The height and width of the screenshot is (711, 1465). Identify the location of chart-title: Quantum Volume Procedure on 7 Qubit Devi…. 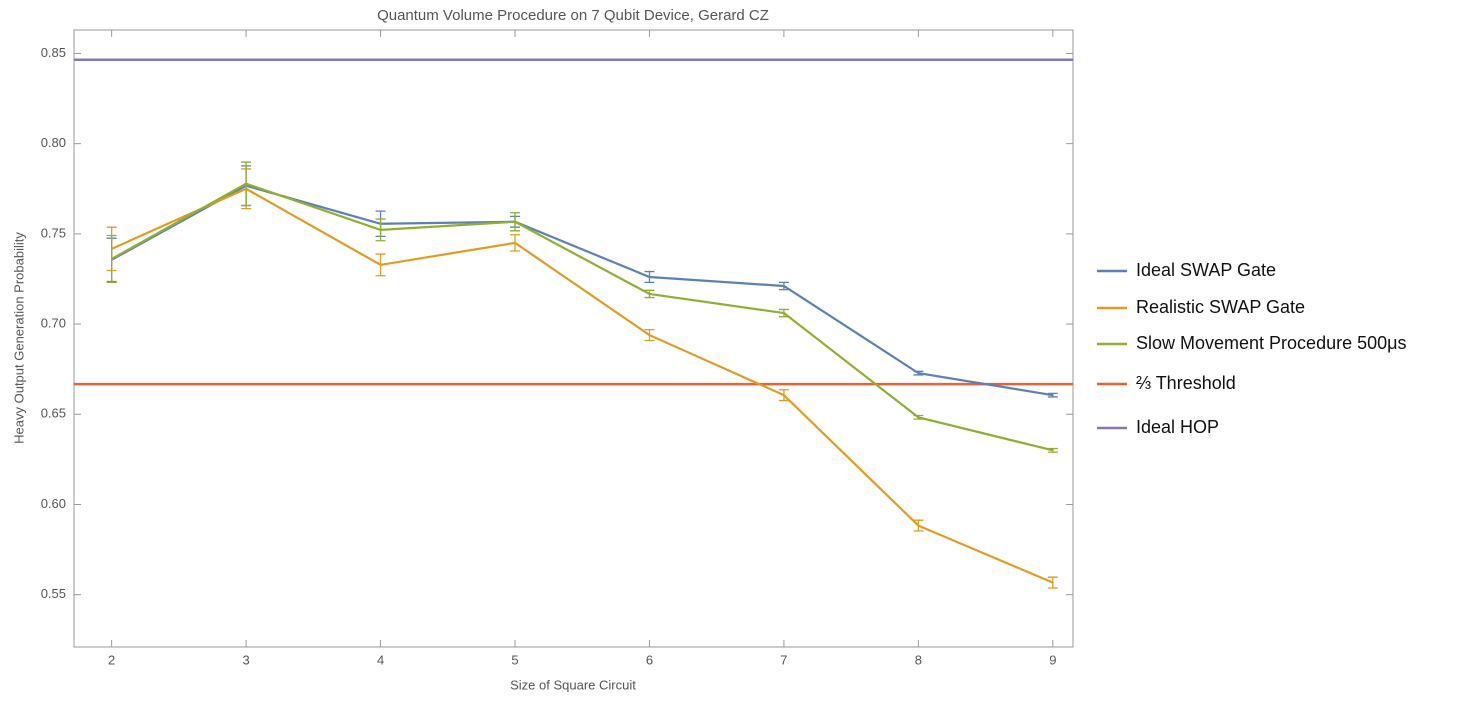
(573, 15).